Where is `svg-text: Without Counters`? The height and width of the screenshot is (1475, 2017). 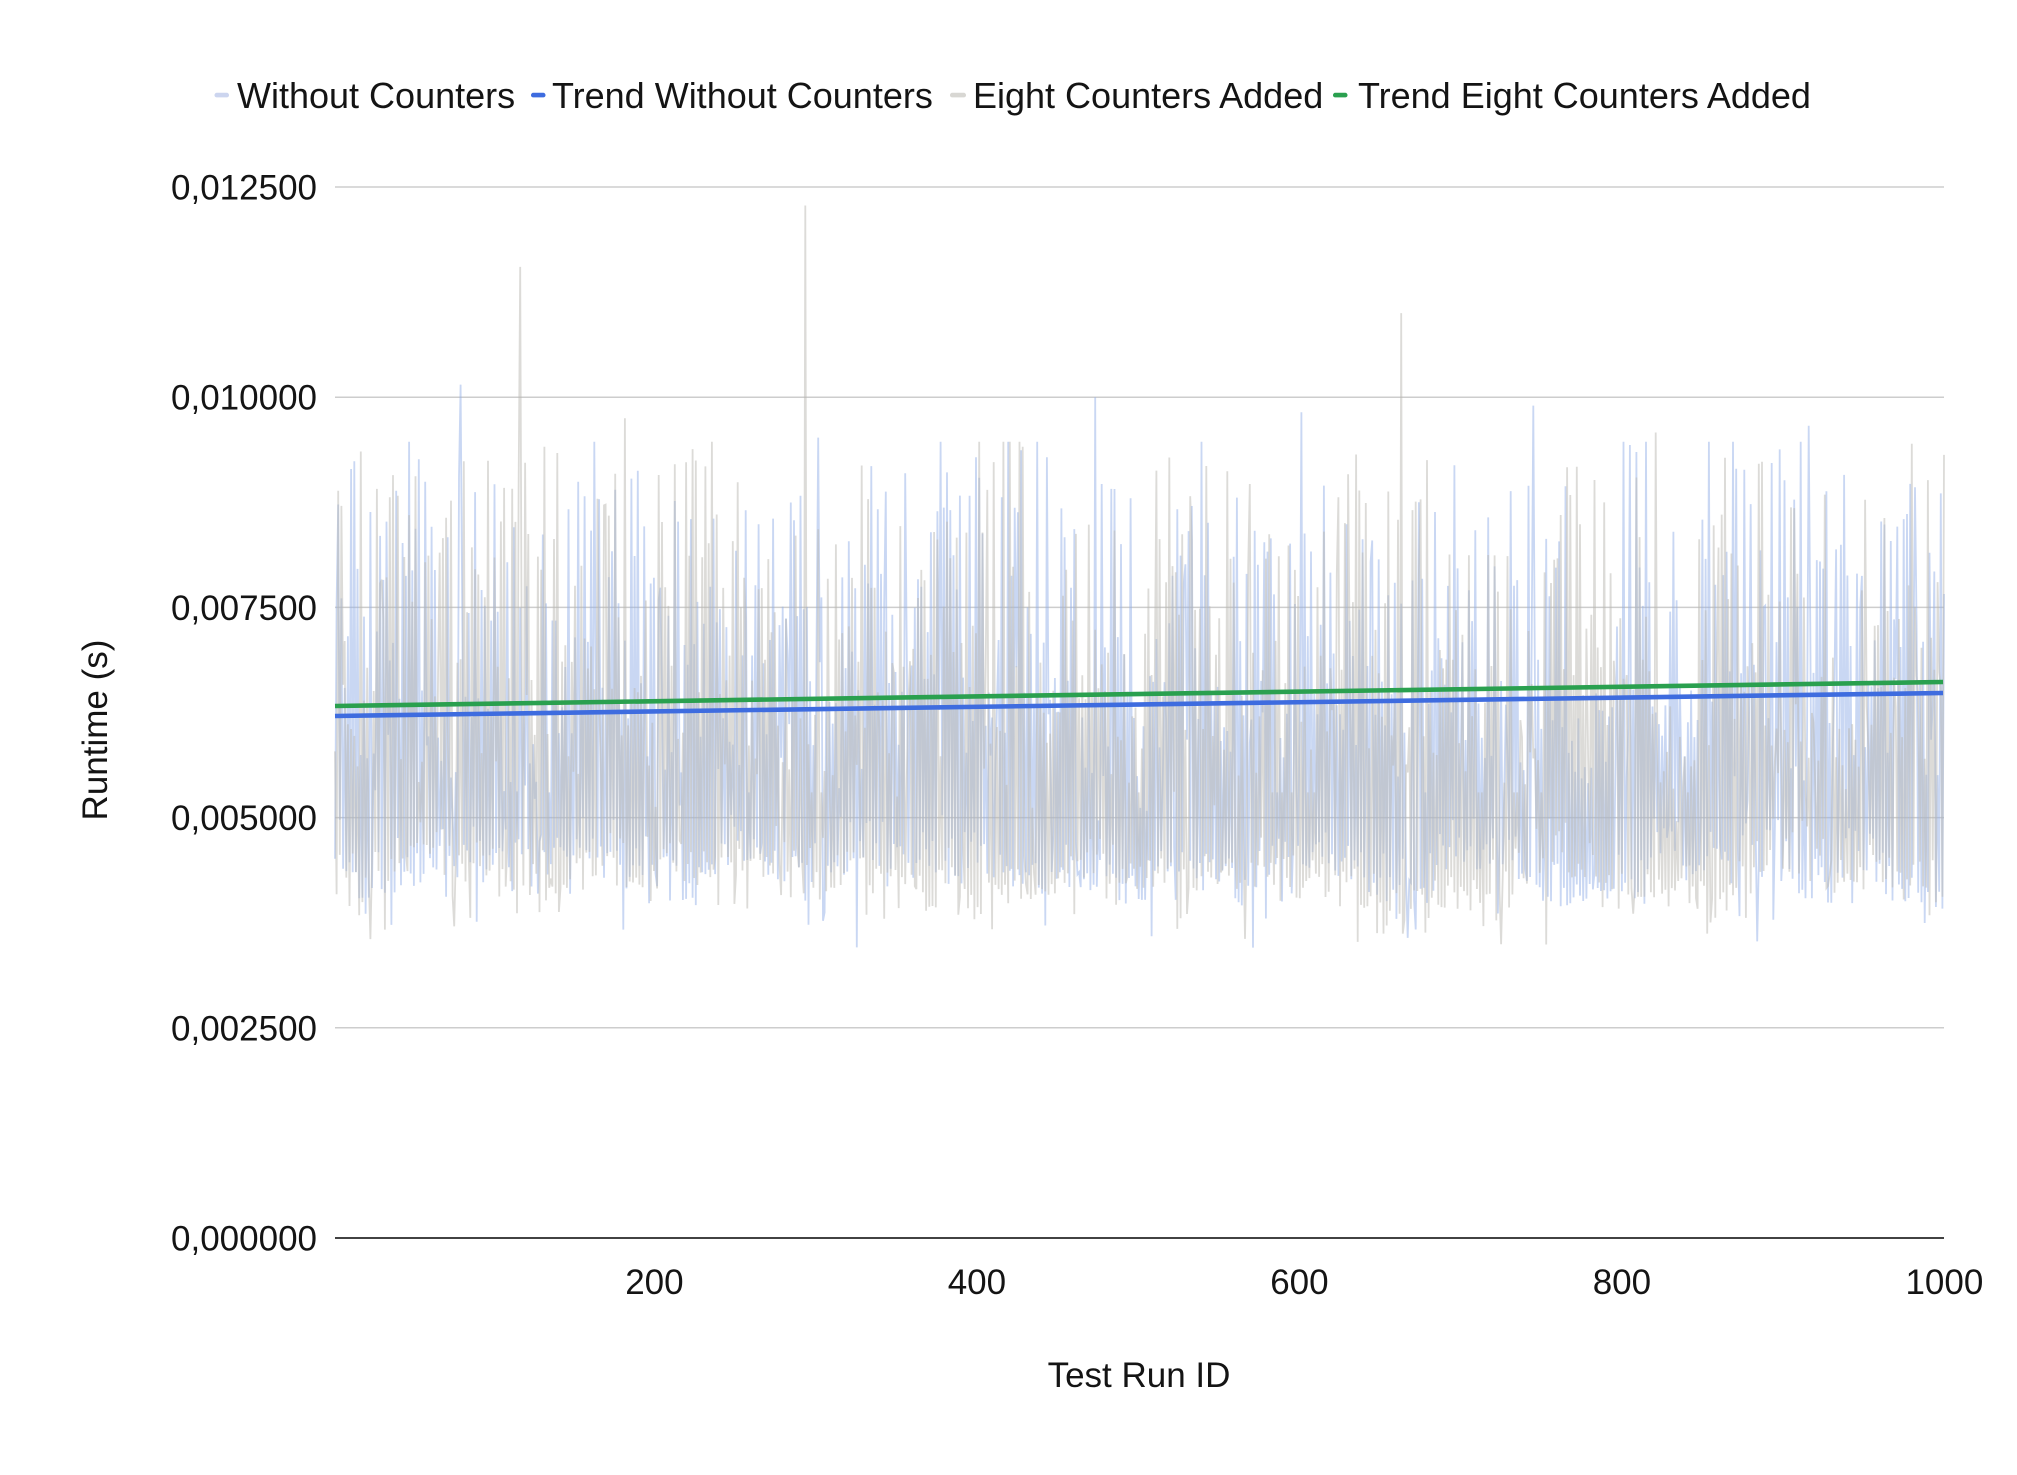 svg-text: Without Counters is located at coordinates (376, 95).